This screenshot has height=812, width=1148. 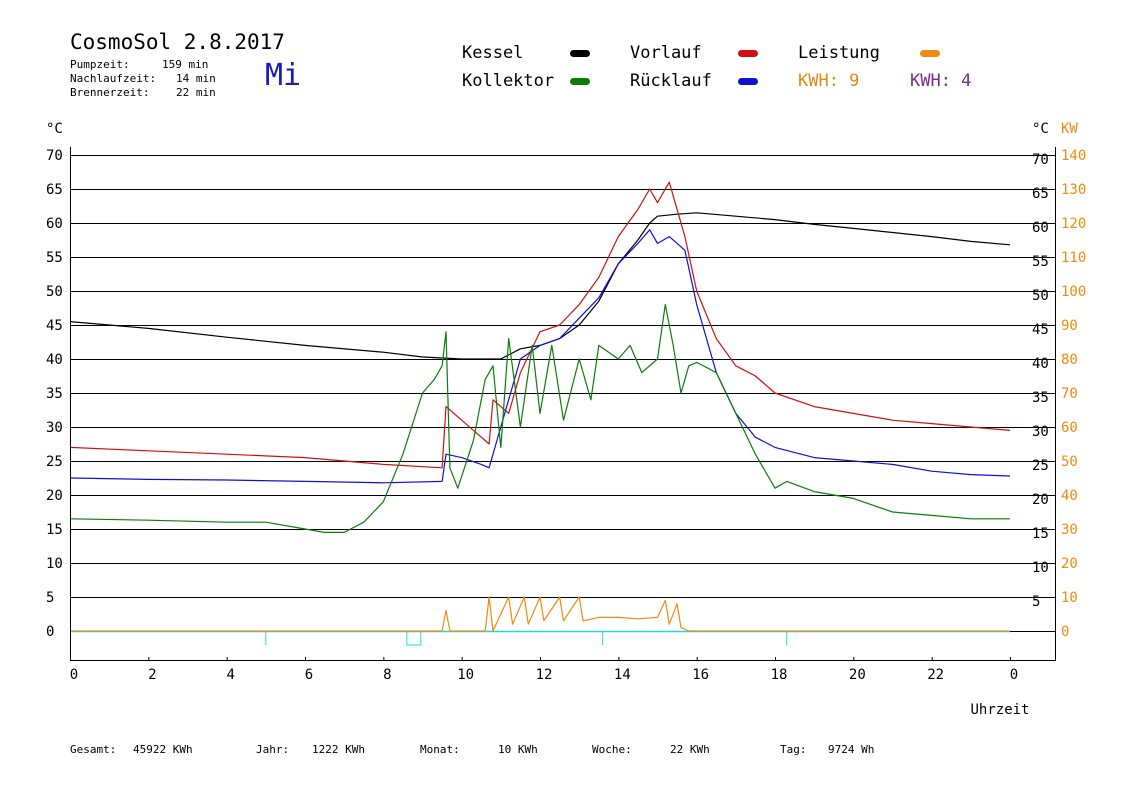 What do you see at coordinates (748, 81) in the screenshot?
I see `legend-ruecklauf-swatch` at bounding box center [748, 81].